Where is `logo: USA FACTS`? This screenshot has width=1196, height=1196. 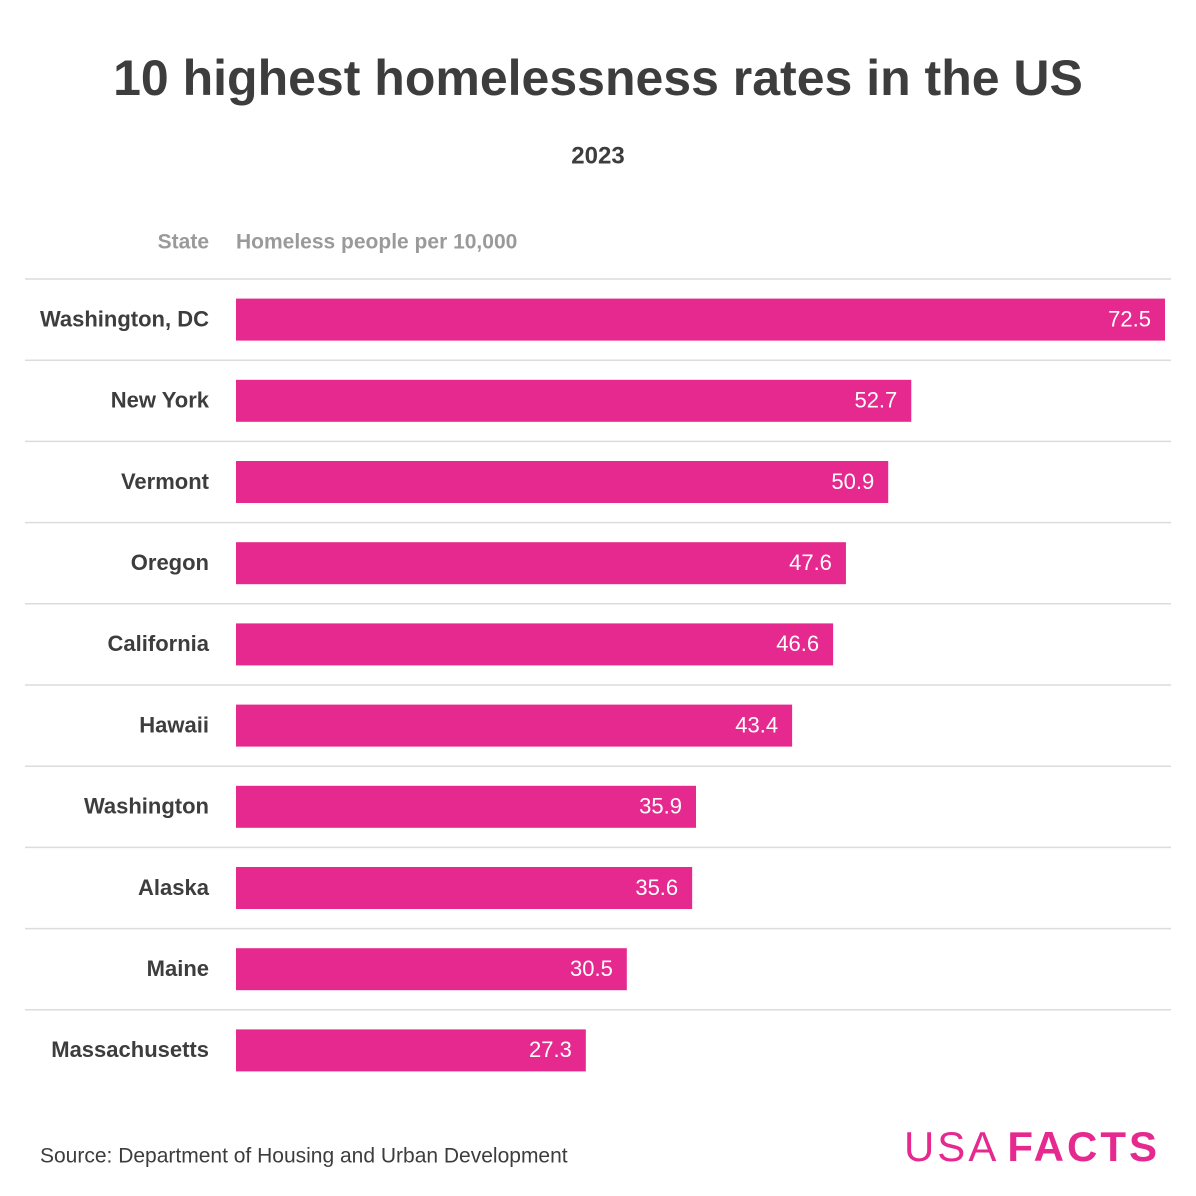
logo: USA FACTS is located at coordinates (1032, 1146).